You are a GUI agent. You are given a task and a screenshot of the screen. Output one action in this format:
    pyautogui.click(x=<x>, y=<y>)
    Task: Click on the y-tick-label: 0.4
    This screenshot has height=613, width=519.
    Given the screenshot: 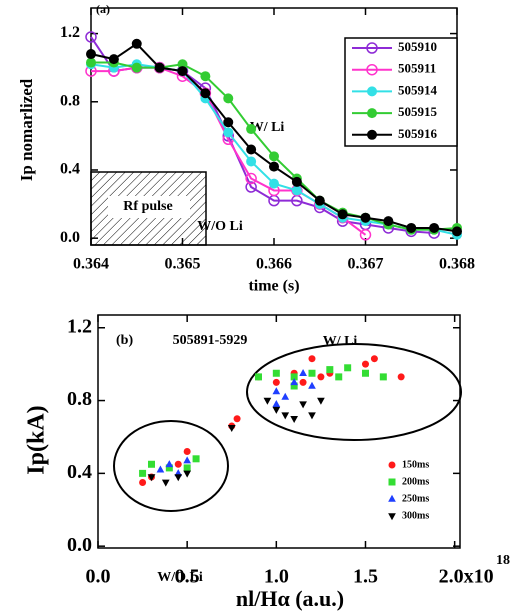 What is the action you would take?
    pyautogui.click(x=70, y=169)
    